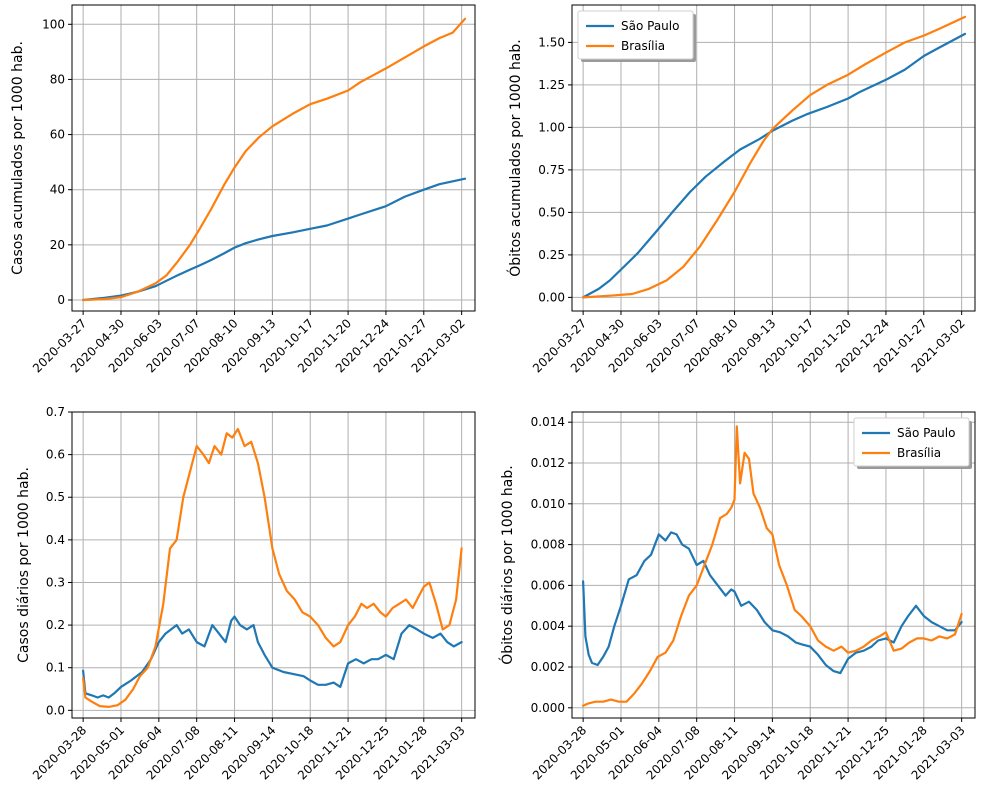 The image size is (1000, 800). I want to click on y-tick-label: 0.3, so click(55, 582).